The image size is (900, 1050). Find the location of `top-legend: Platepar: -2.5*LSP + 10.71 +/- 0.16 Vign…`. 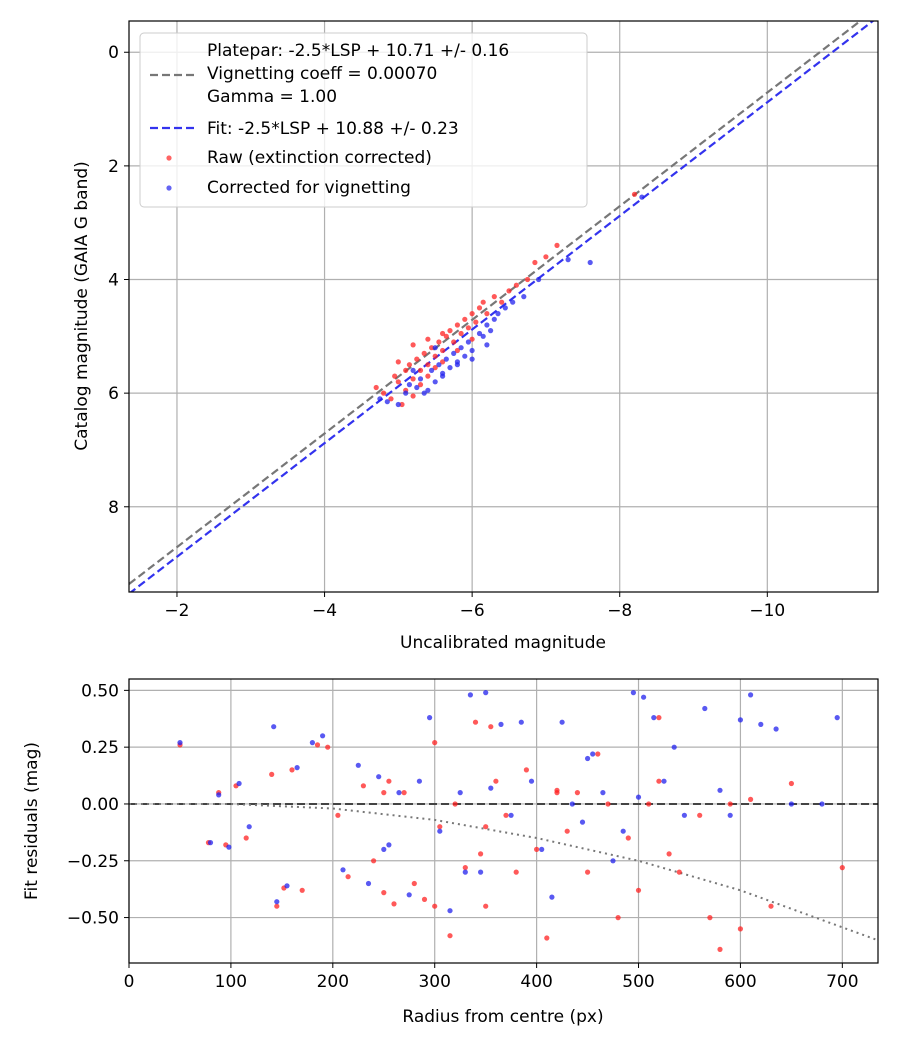

top-legend: Platepar: -2.5*LSP + 10.71 +/- 0.16 Vign… is located at coordinates (363, 120).